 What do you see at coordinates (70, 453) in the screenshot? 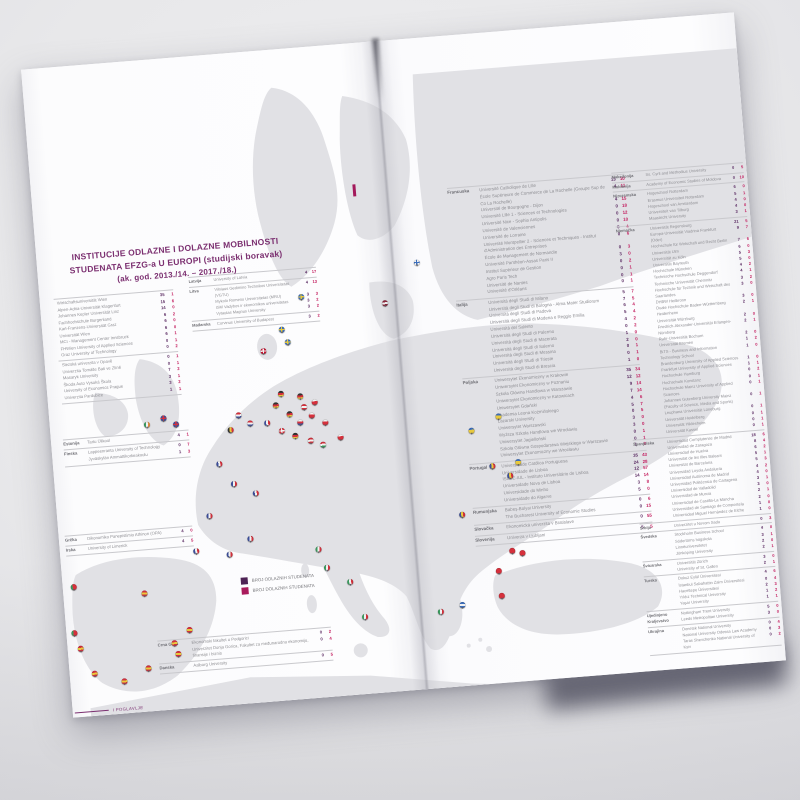
I see `country-label: Finska` at bounding box center [70, 453].